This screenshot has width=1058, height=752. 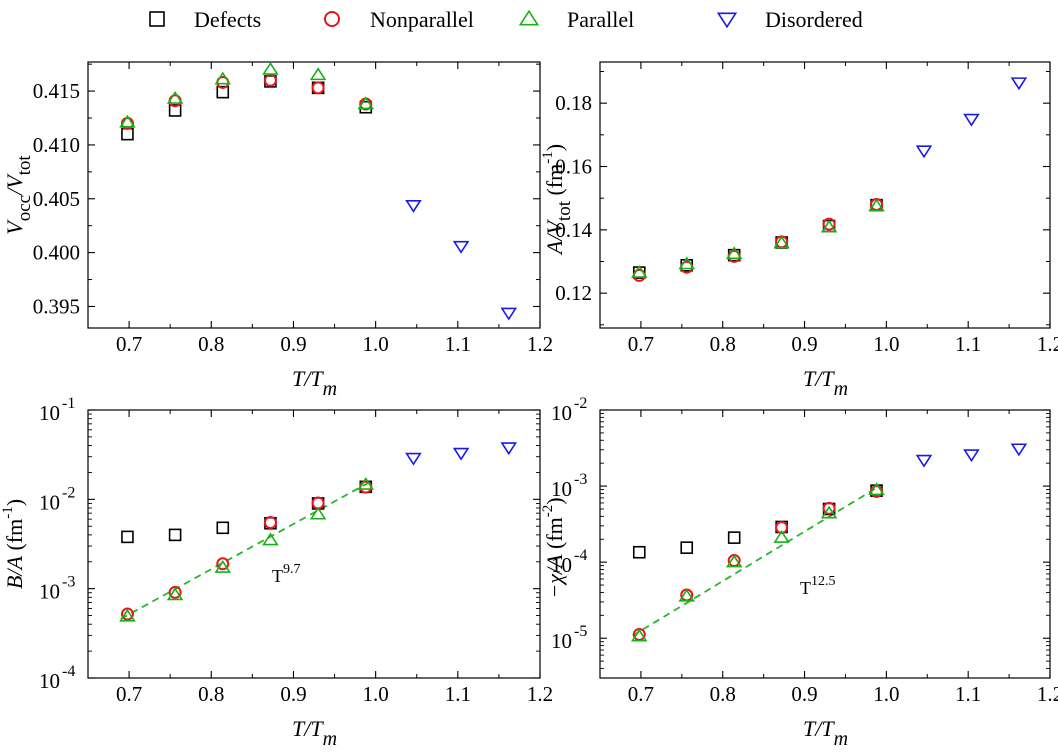 I want to click on y-tick-label: 0.12, so click(x=573, y=293).